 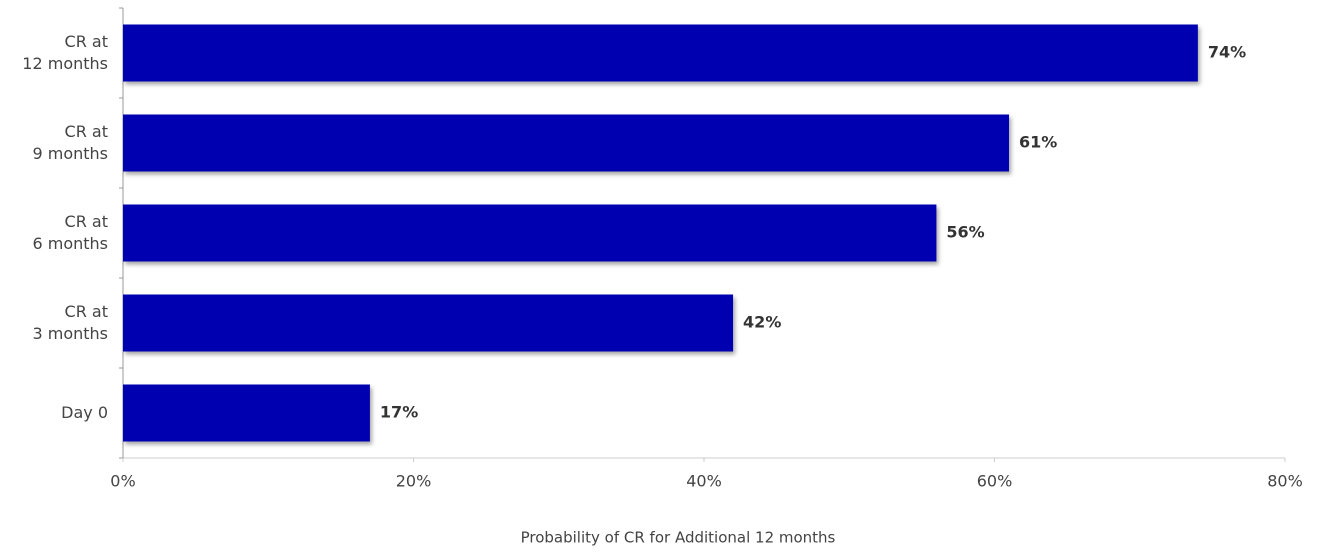 What do you see at coordinates (84, 412) in the screenshot?
I see `y-tick-label: Day 0` at bounding box center [84, 412].